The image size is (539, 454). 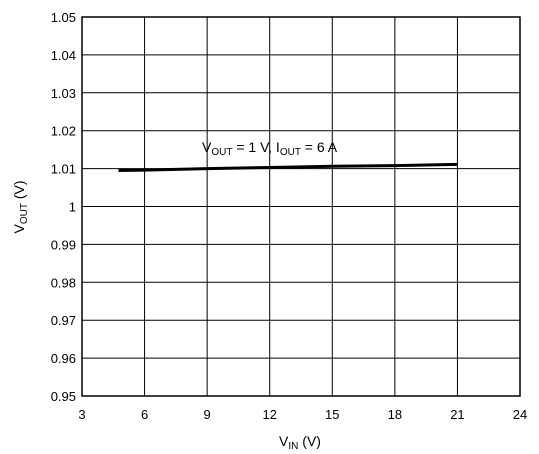 I want to click on y-tick-label: 0.97, so click(x=63, y=320).